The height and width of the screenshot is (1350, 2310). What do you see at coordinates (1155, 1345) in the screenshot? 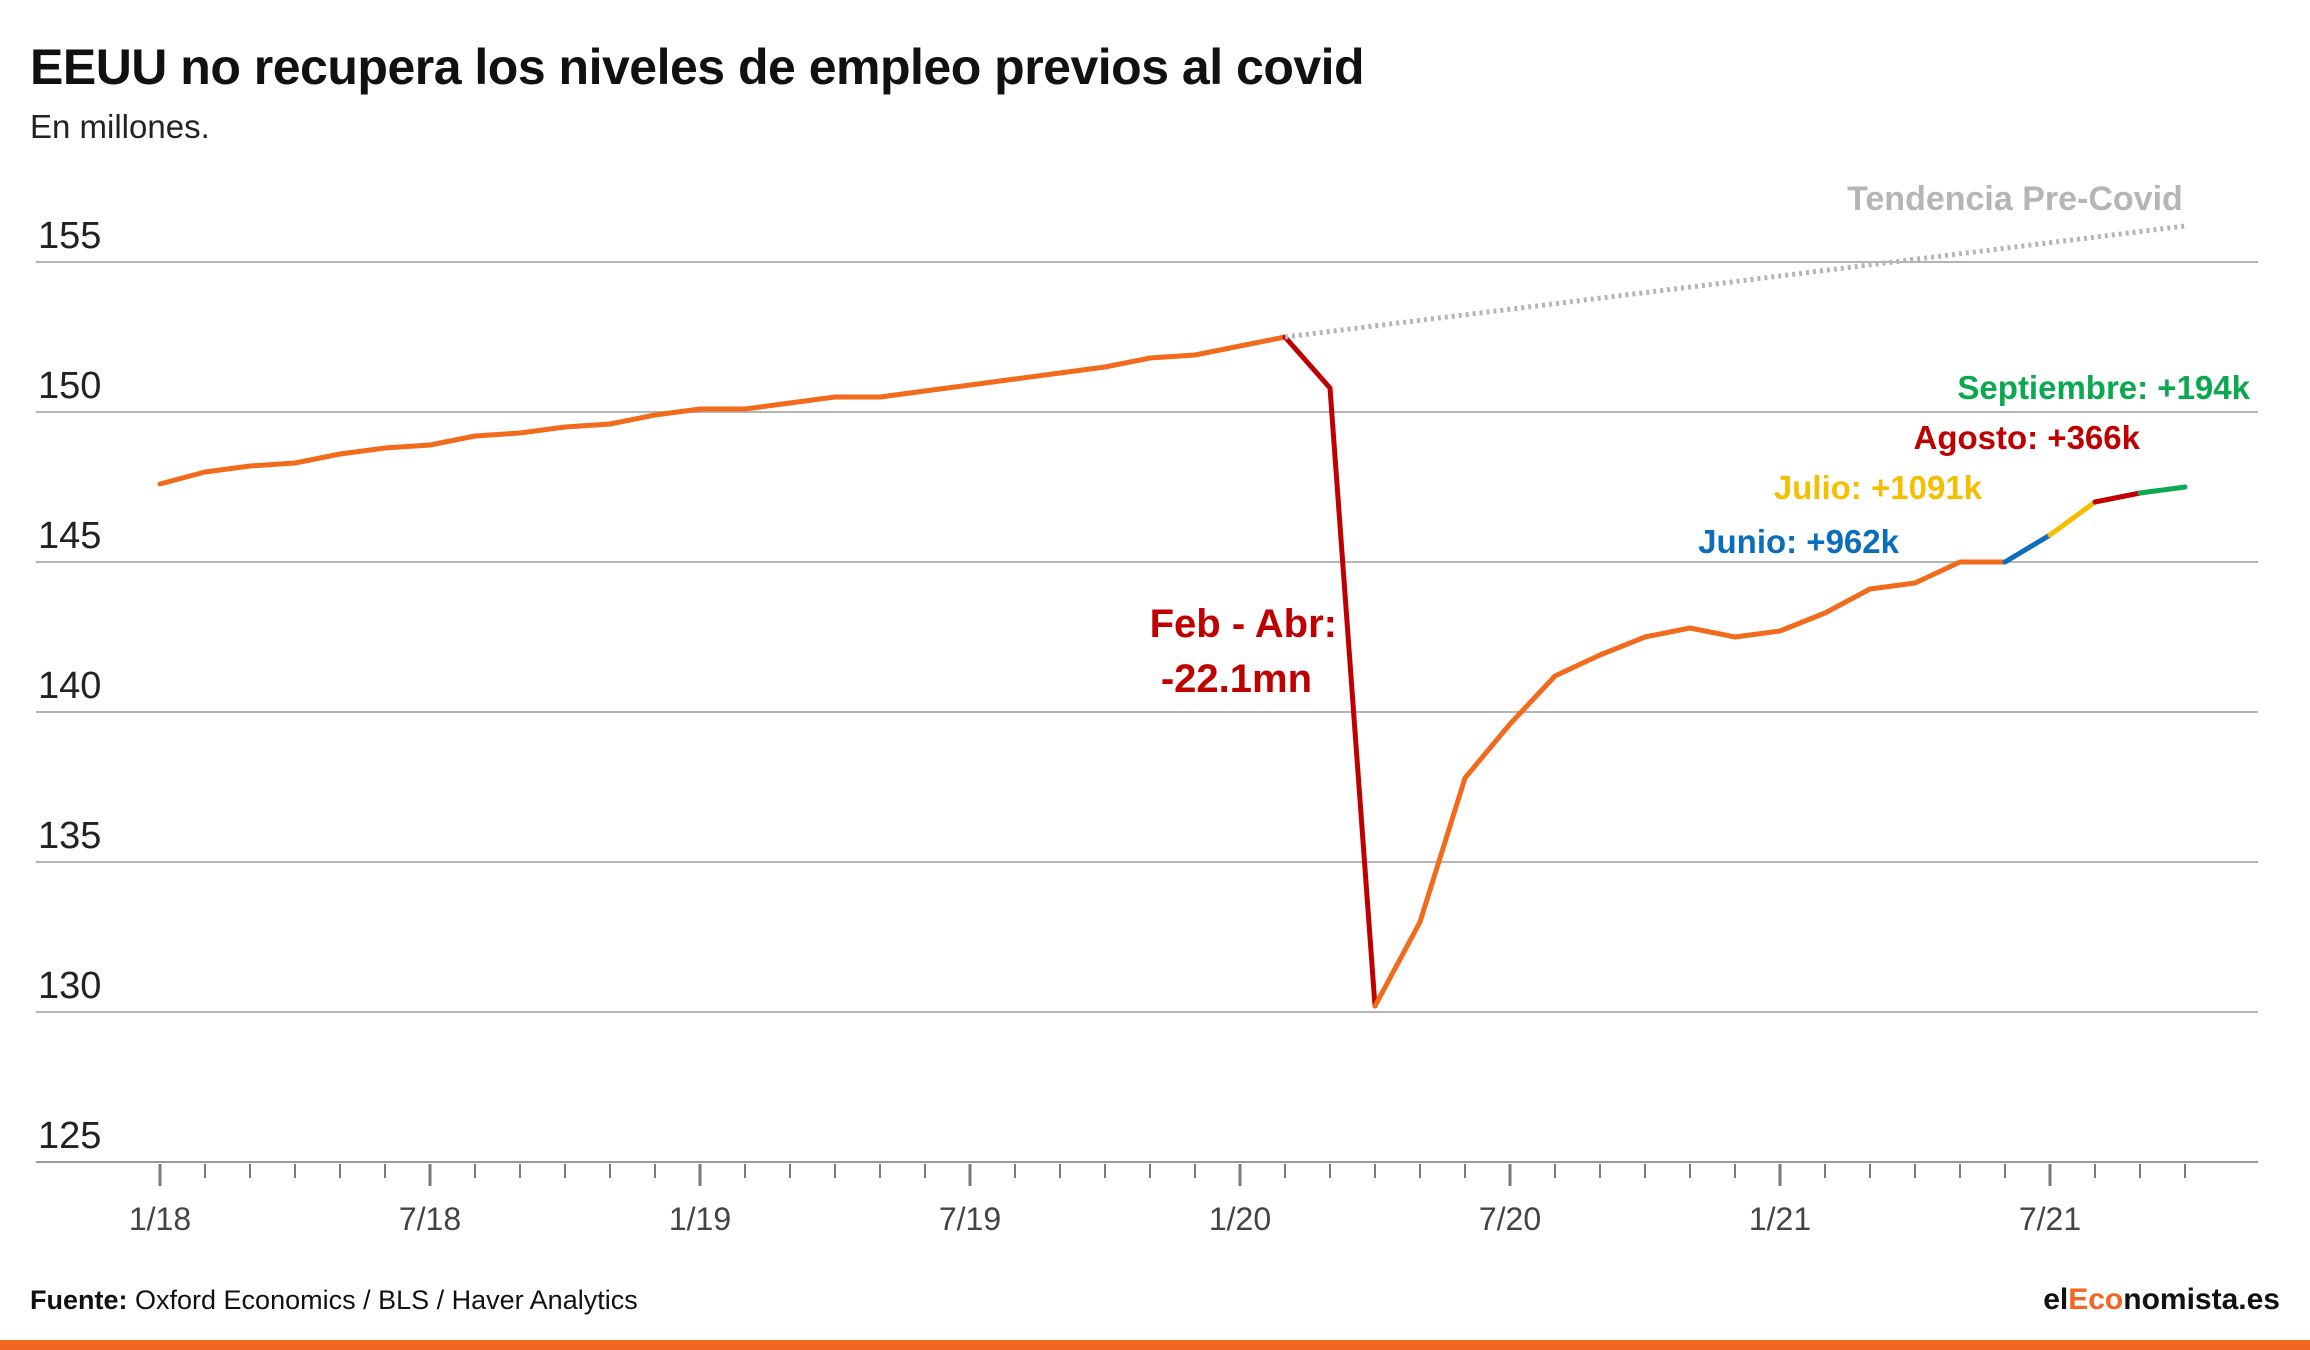
I see `brand-bottom-bar` at bounding box center [1155, 1345].